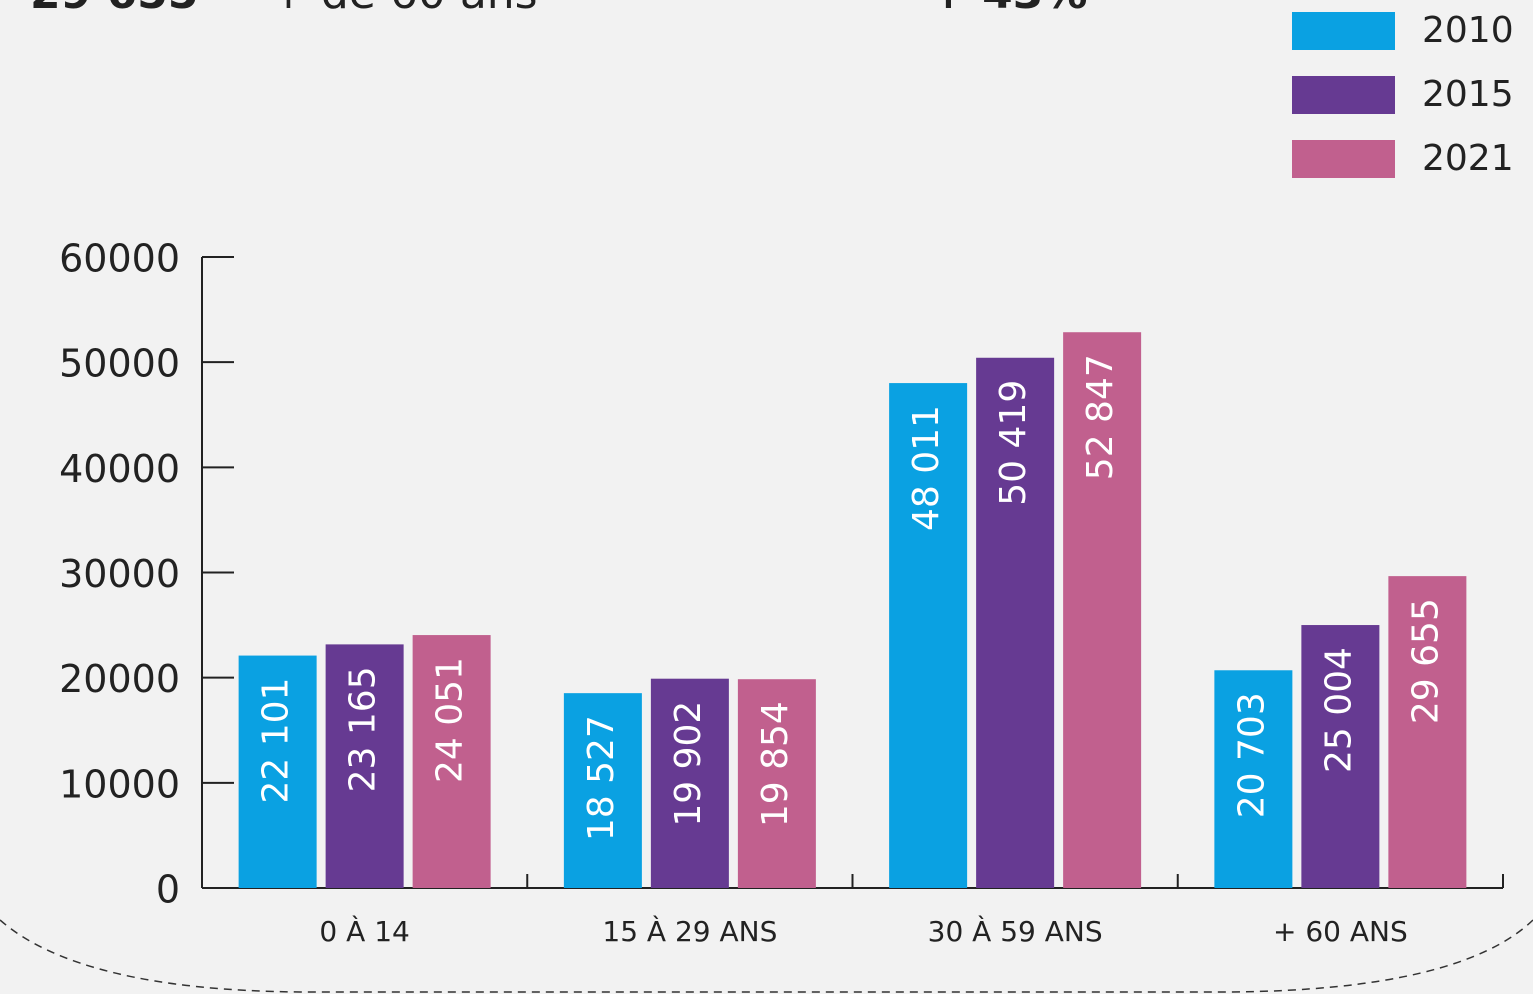  I want to click on legend-label: 2021, so click(1468, 158).